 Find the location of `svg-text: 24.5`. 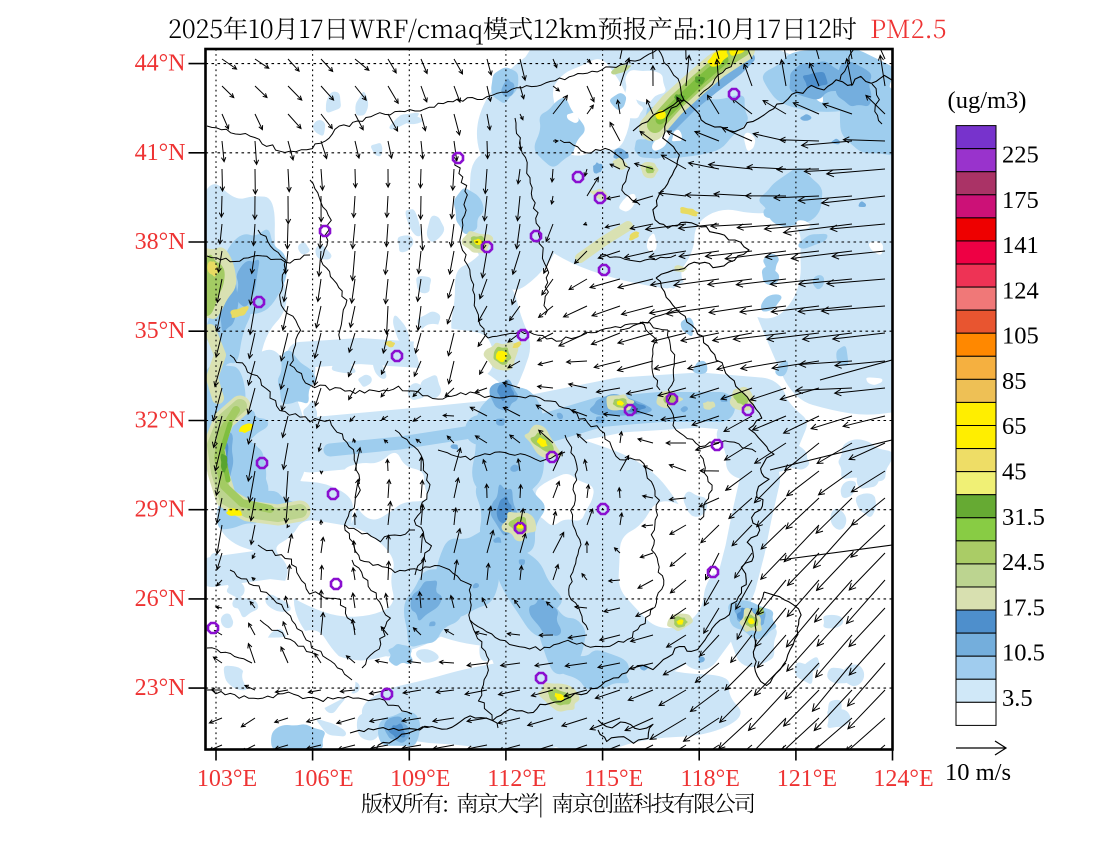

svg-text: 24.5 is located at coordinates (1023, 562).